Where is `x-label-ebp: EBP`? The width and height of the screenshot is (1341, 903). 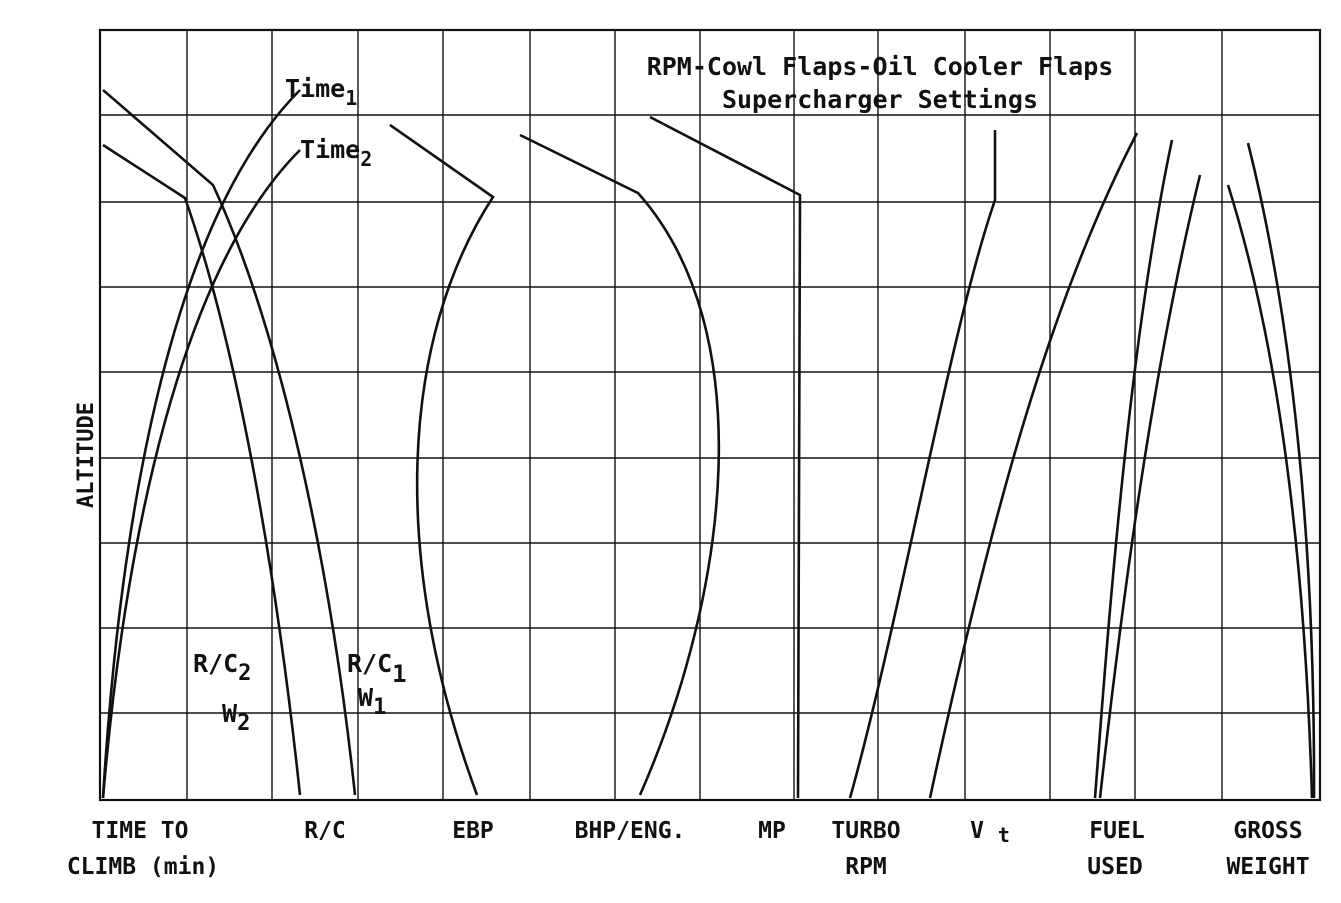 x-label-ebp: EBP is located at coordinates (473, 831).